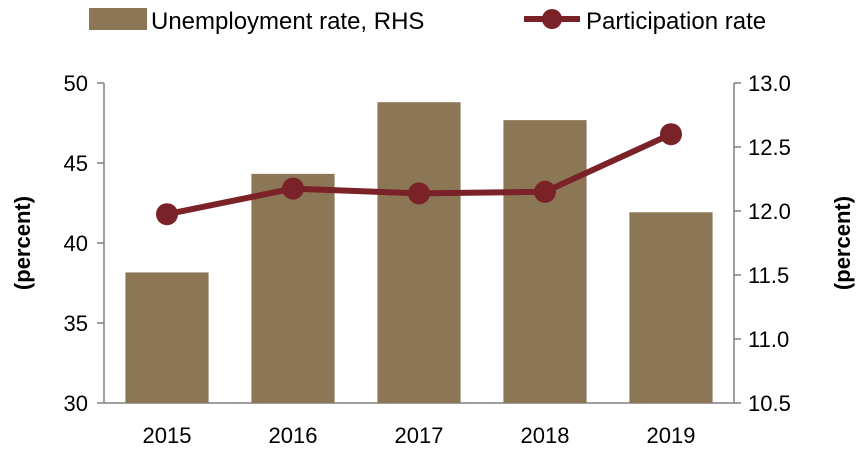 Image resolution: width=866 pixels, height=450 pixels. Describe the element at coordinates (293, 188) in the screenshot. I see `participation-point-2016` at that location.